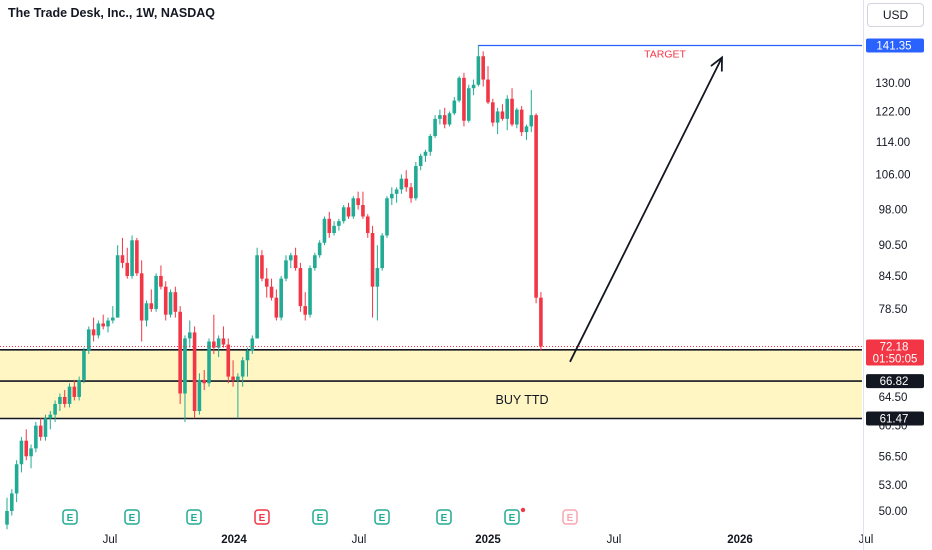 The height and width of the screenshot is (550, 932). What do you see at coordinates (521, 400) in the screenshot?
I see `buy-zone-label: BUY TTD` at bounding box center [521, 400].